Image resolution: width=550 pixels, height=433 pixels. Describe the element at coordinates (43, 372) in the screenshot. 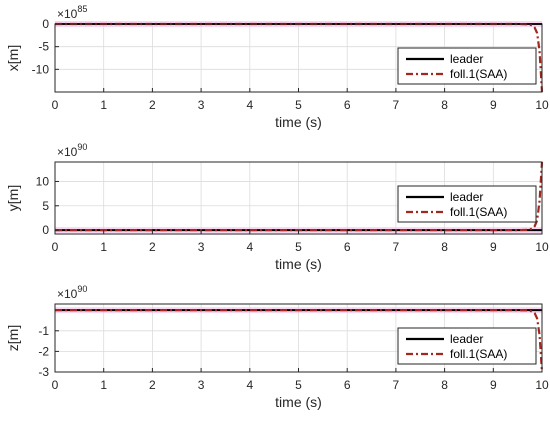

I see `y-tick-label: -3` at that location.